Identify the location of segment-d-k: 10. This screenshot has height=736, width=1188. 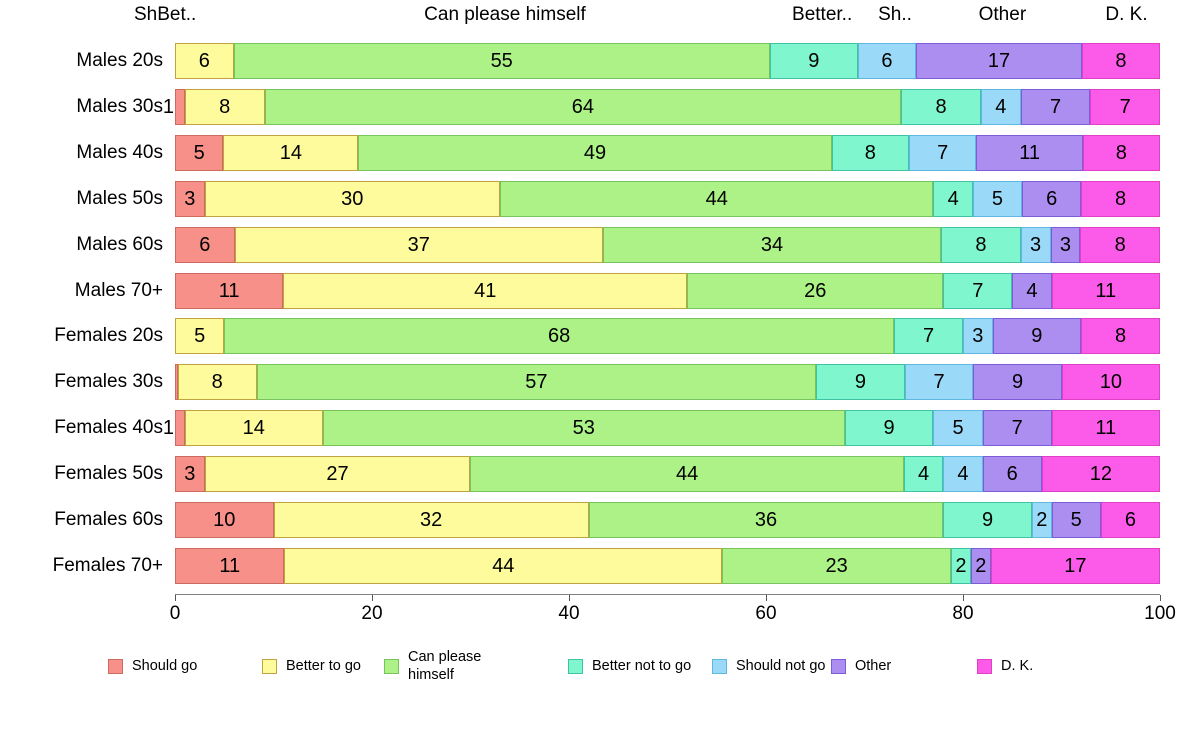
(1110, 382).